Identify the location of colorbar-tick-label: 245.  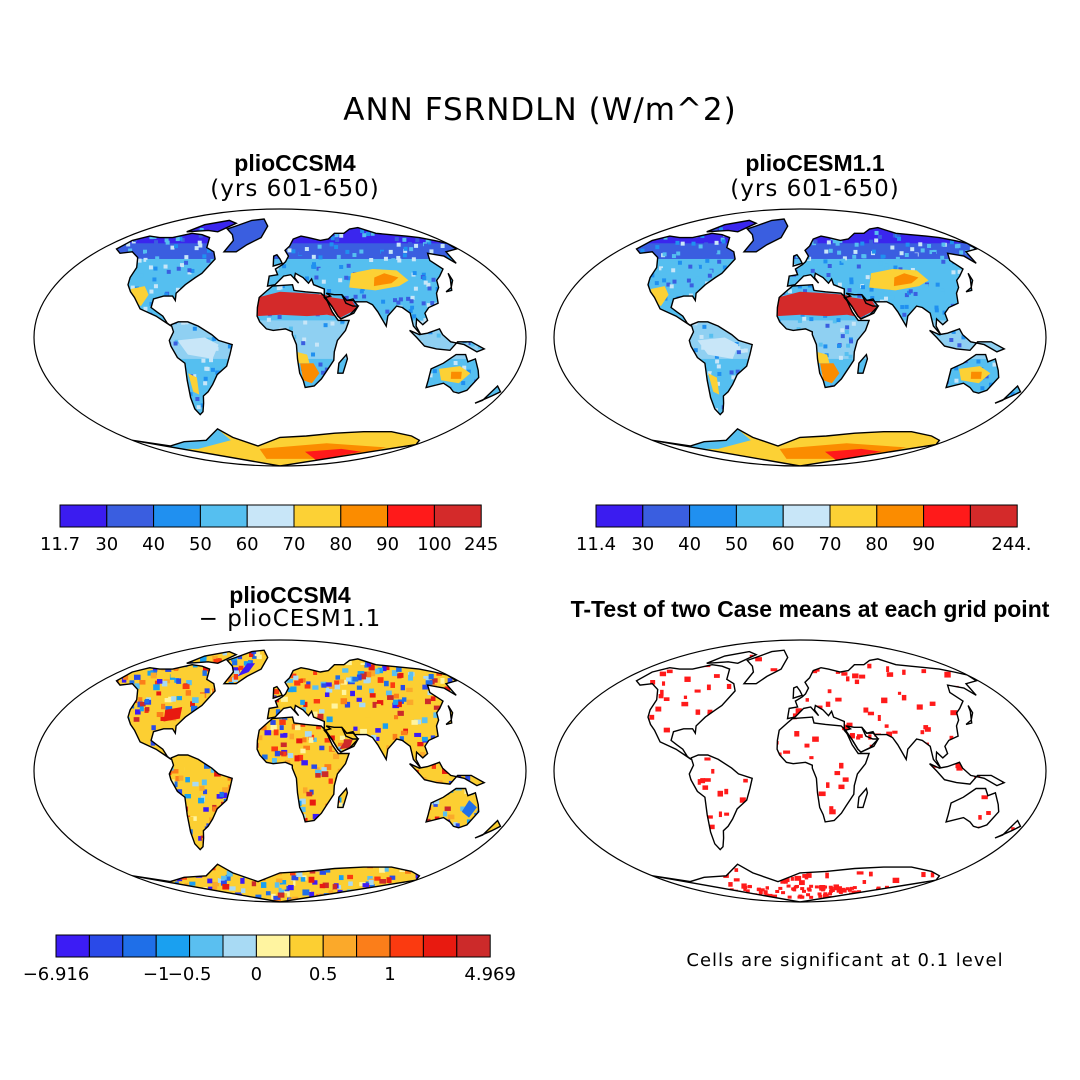
(481, 544).